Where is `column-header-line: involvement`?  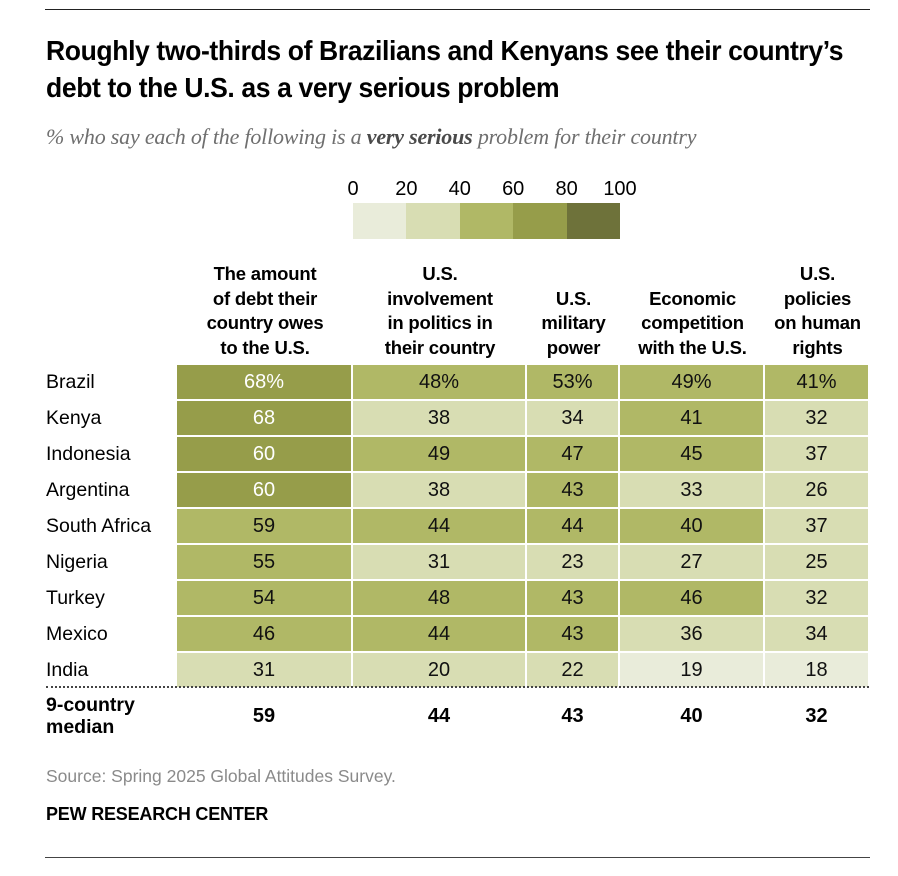
column-header-line: involvement is located at coordinates (440, 298).